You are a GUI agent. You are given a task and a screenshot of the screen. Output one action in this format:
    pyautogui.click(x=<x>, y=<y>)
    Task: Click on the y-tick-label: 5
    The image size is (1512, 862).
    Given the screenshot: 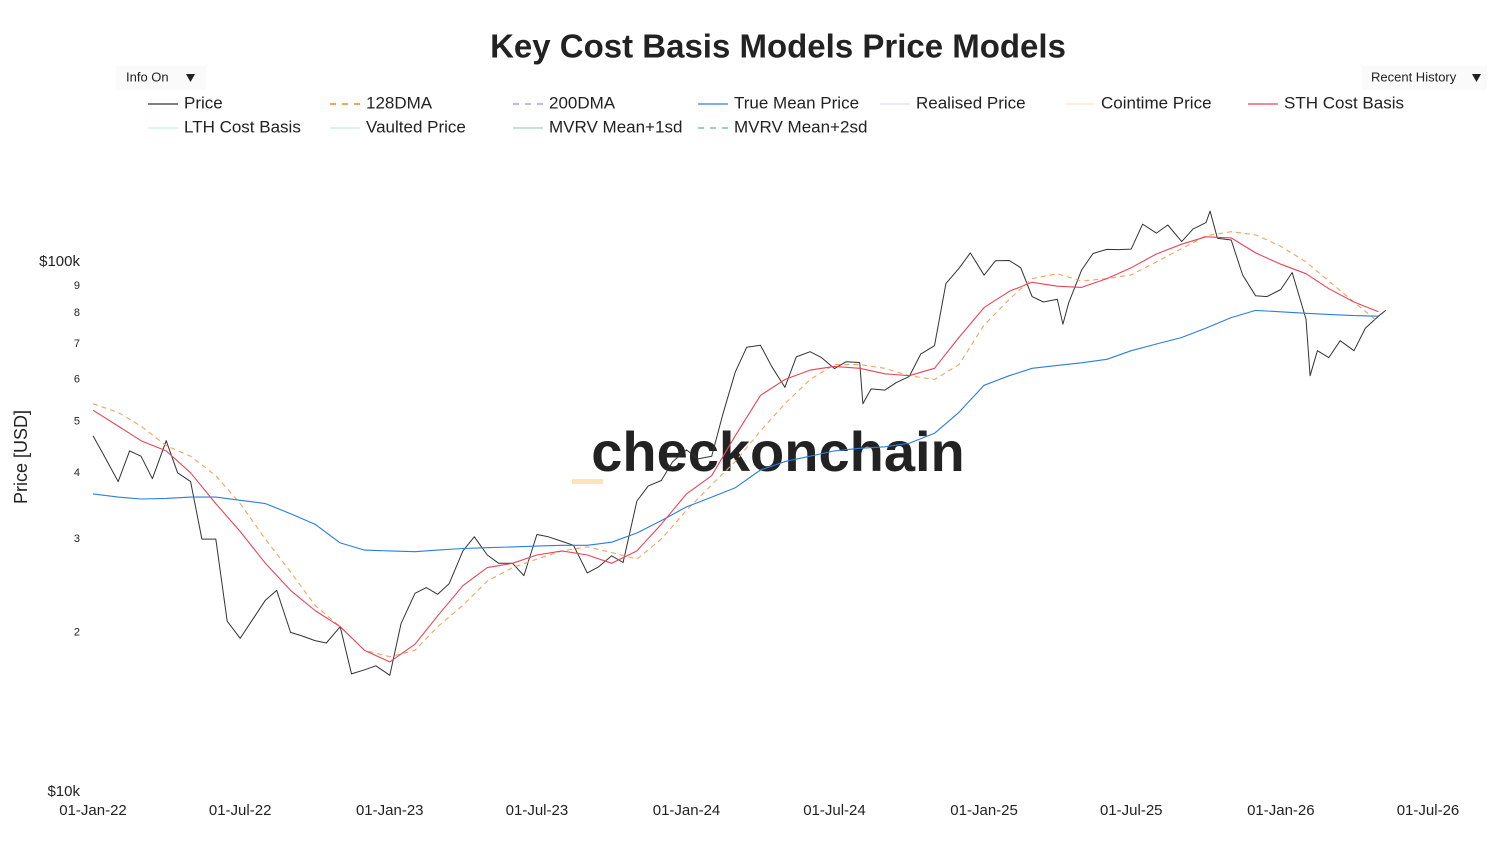 What is the action you would take?
    pyautogui.click(x=77, y=421)
    